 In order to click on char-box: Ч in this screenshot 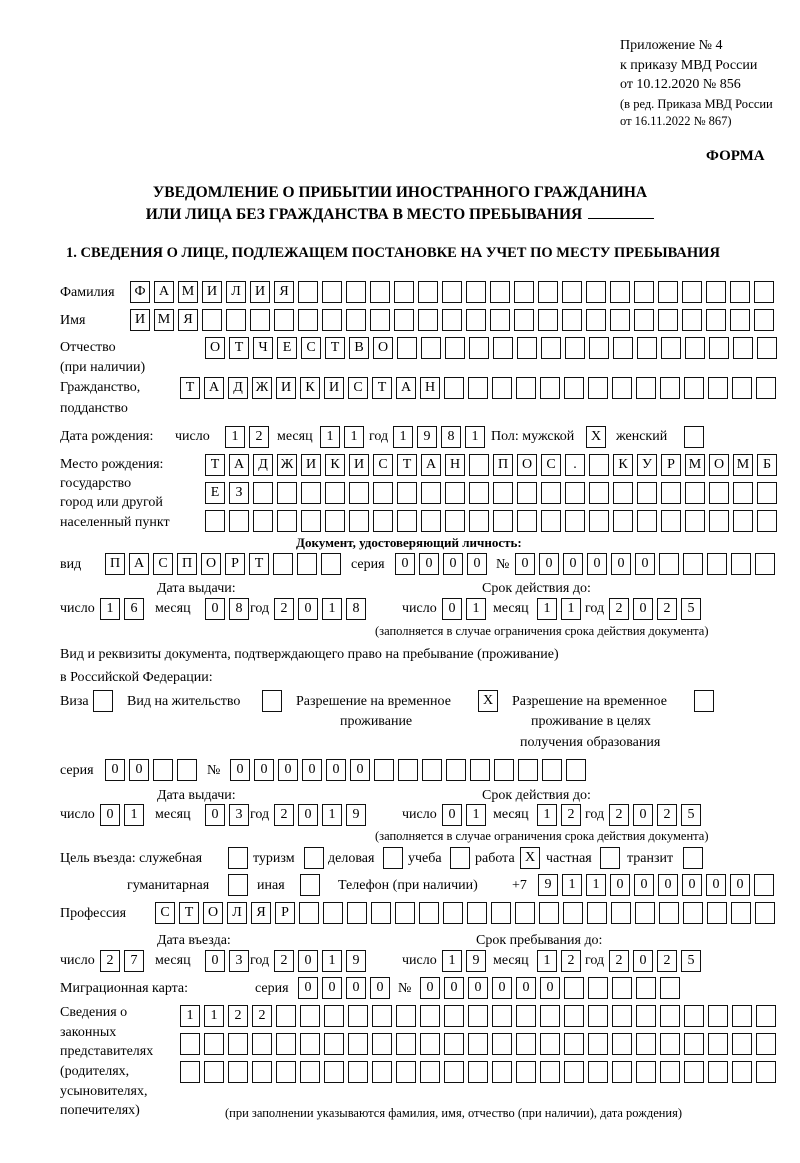, I will do `click(263, 348)`.